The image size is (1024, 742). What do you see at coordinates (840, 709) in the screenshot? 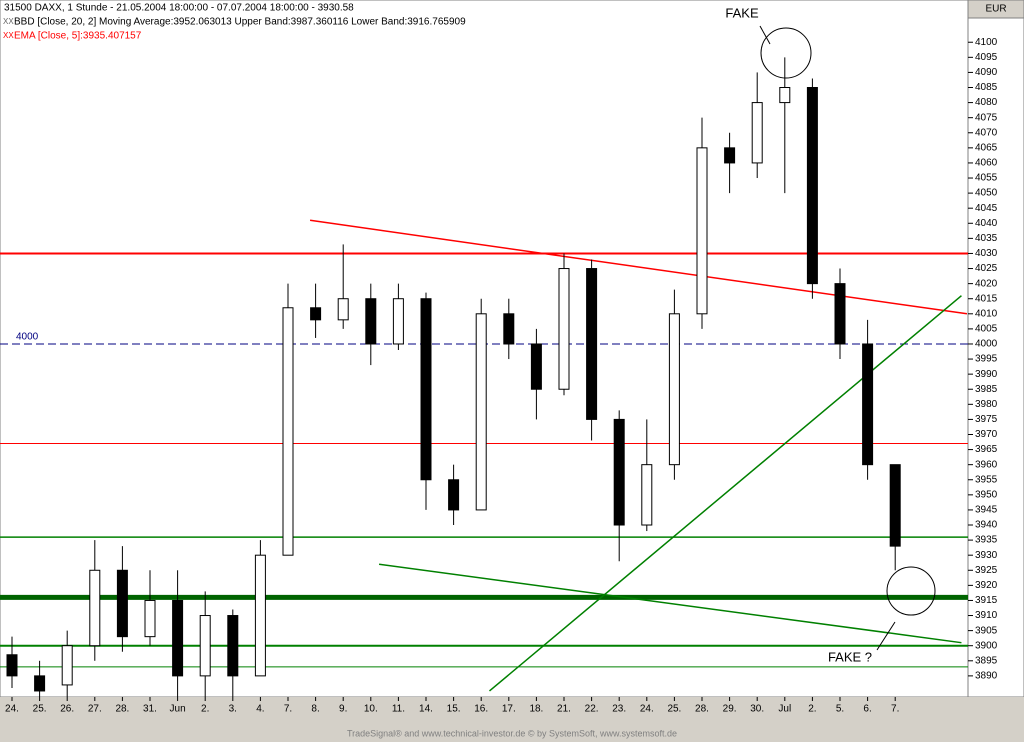
I see `x-tick-label: 5.` at bounding box center [840, 709].